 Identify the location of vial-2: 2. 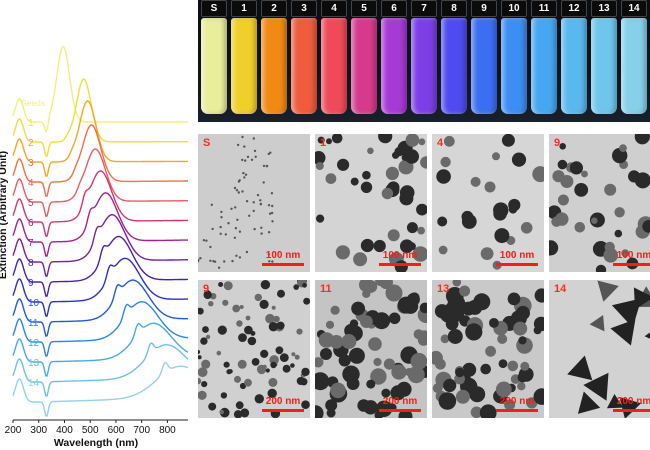
(274, 61).